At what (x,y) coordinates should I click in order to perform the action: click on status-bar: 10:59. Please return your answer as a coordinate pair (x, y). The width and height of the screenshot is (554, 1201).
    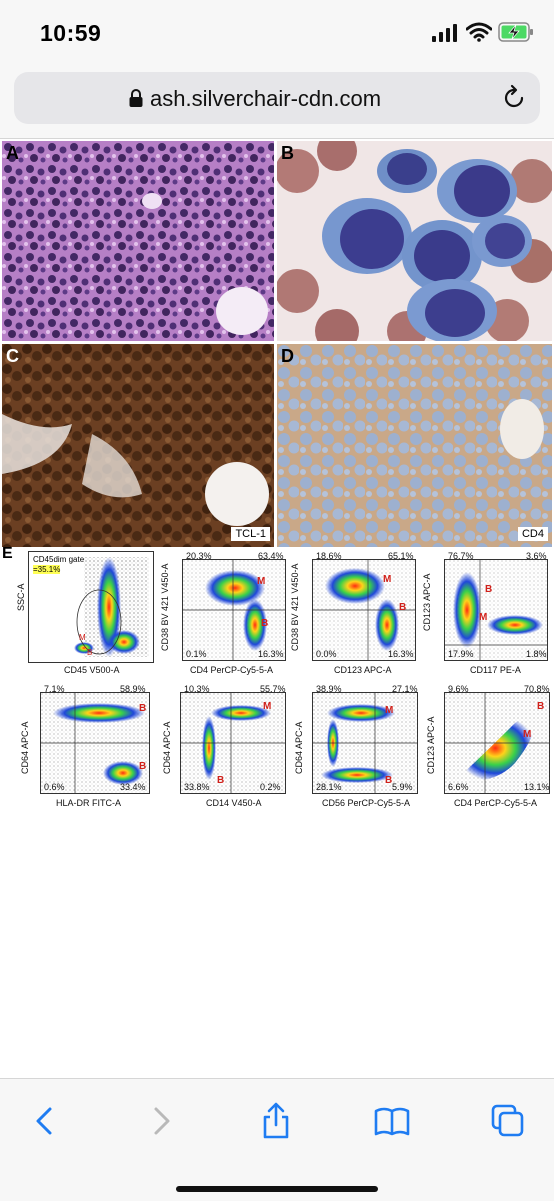
    Looking at the image, I should click on (277, 33).